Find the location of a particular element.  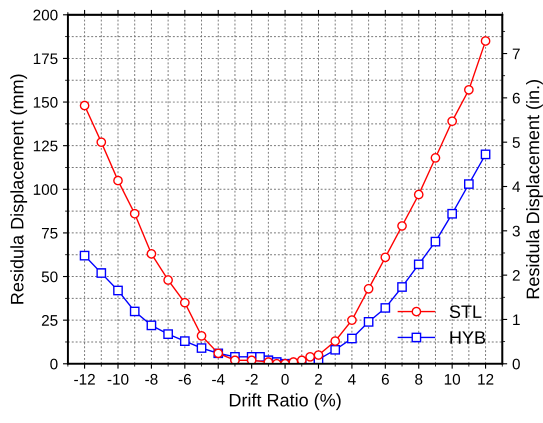

y-tick-label: 150 is located at coordinates (46, 102).